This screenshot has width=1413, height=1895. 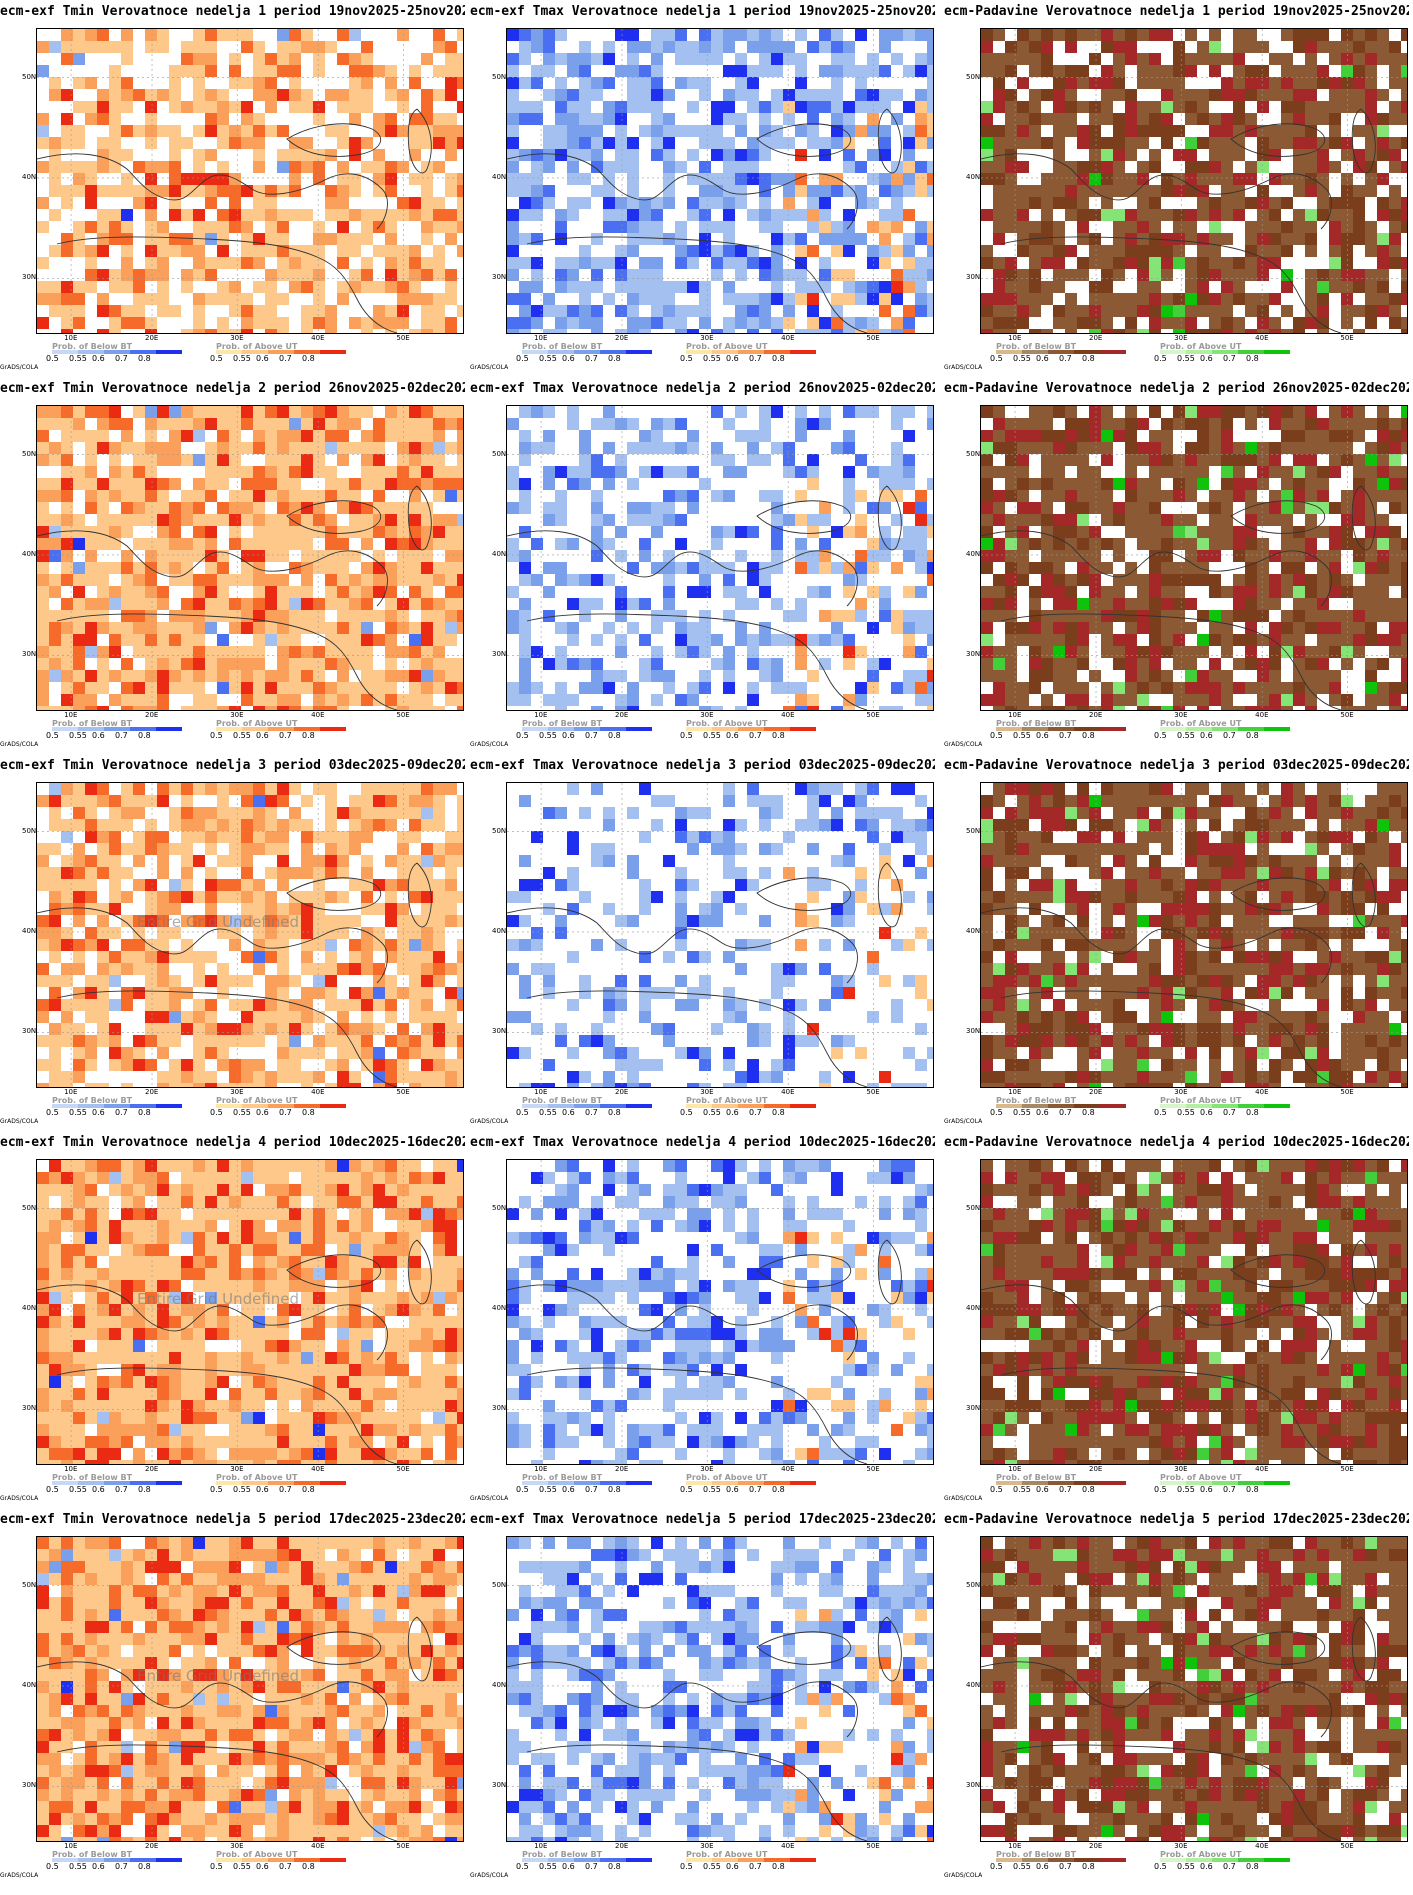 What do you see at coordinates (1186, 735) in the screenshot?
I see `legend-tick: 0.55` at bounding box center [1186, 735].